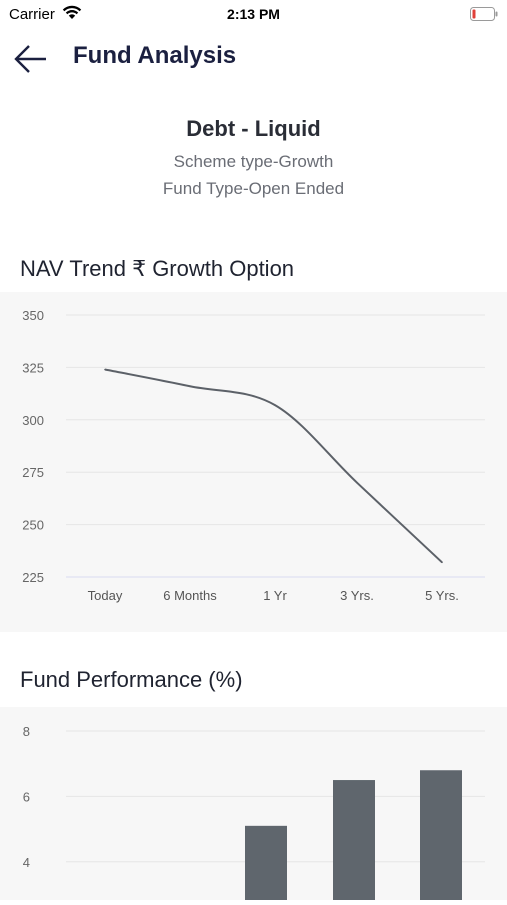 The height and width of the screenshot is (905, 507). Describe the element at coordinates (33, 472) in the screenshot. I see `nav-y-tick-label: 275` at that location.